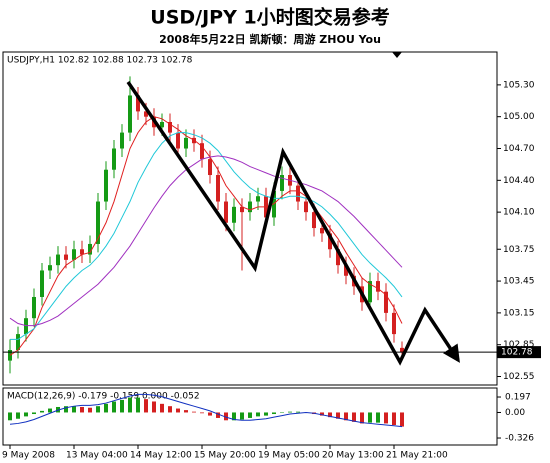 The height and width of the screenshot is (463, 550). Describe the element at coordinates (519, 377) in the screenshot. I see `y-tick-label: 102.55` at that location.